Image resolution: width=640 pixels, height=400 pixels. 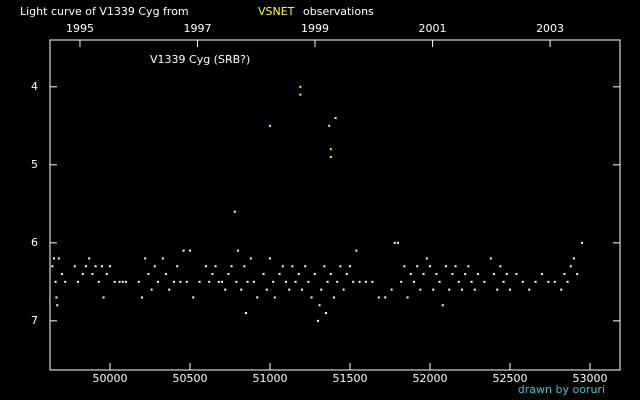 I want to click on credit: drawn by ooruri, so click(x=561, y=389).